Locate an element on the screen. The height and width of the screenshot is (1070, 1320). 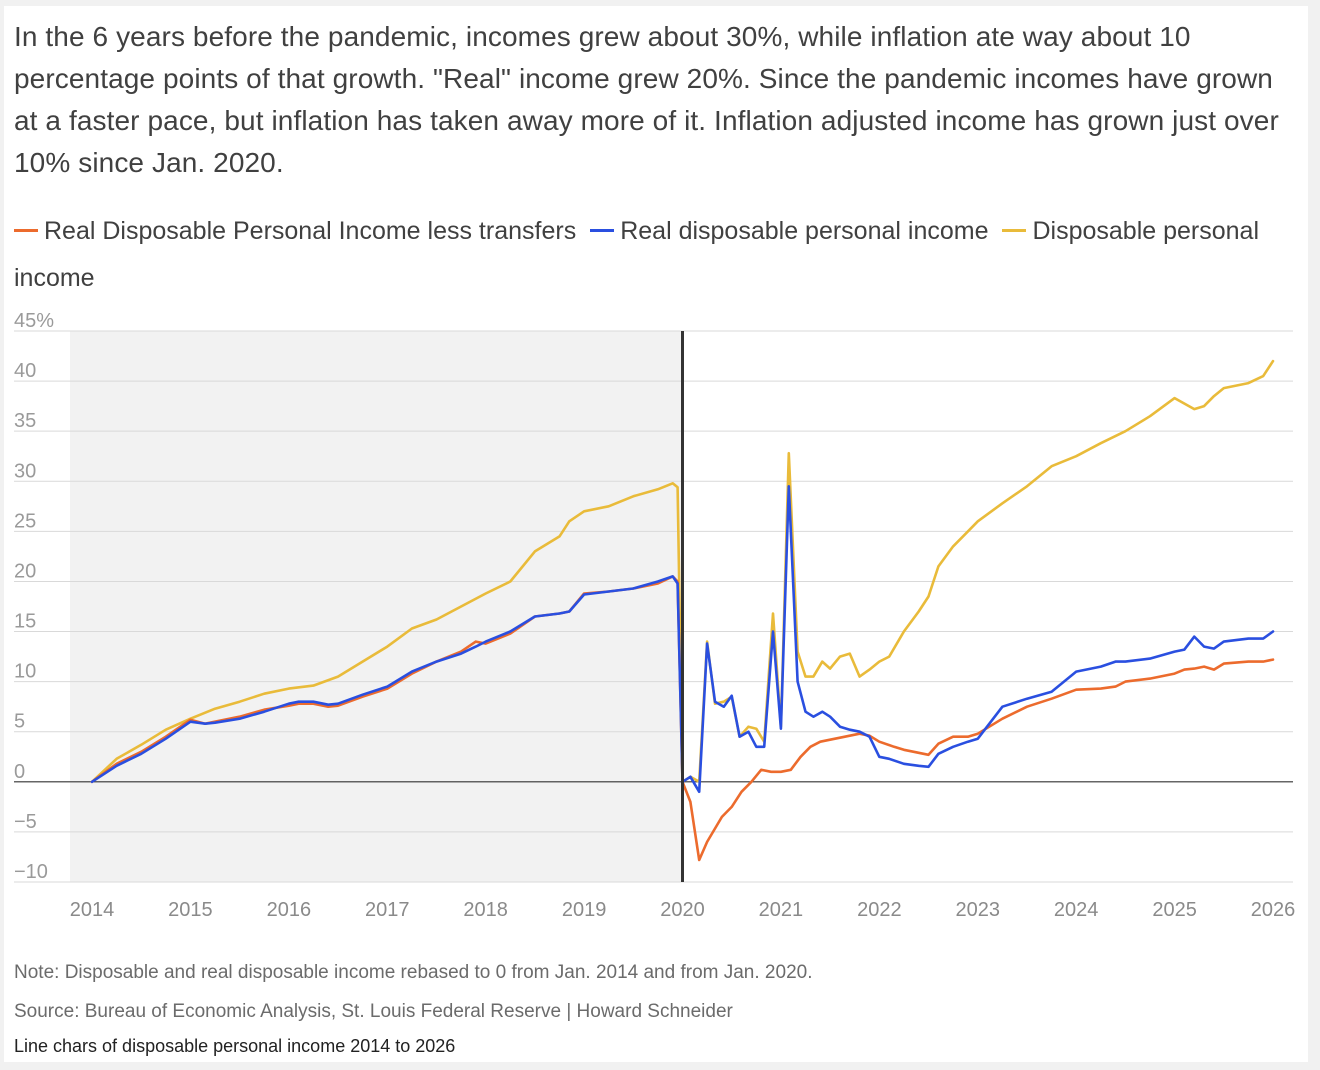
x-tick-label: 2021 is located at coordinates (781, 910).